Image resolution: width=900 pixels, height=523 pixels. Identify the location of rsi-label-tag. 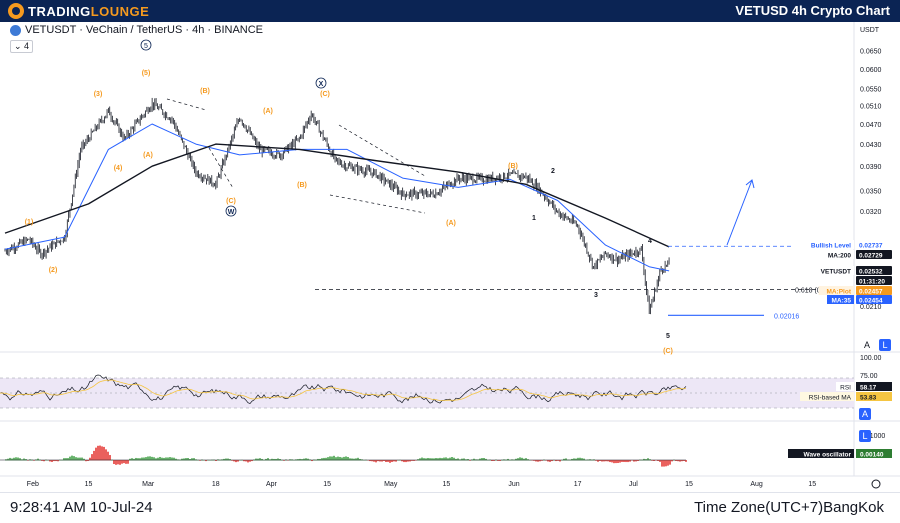
(845, 386).